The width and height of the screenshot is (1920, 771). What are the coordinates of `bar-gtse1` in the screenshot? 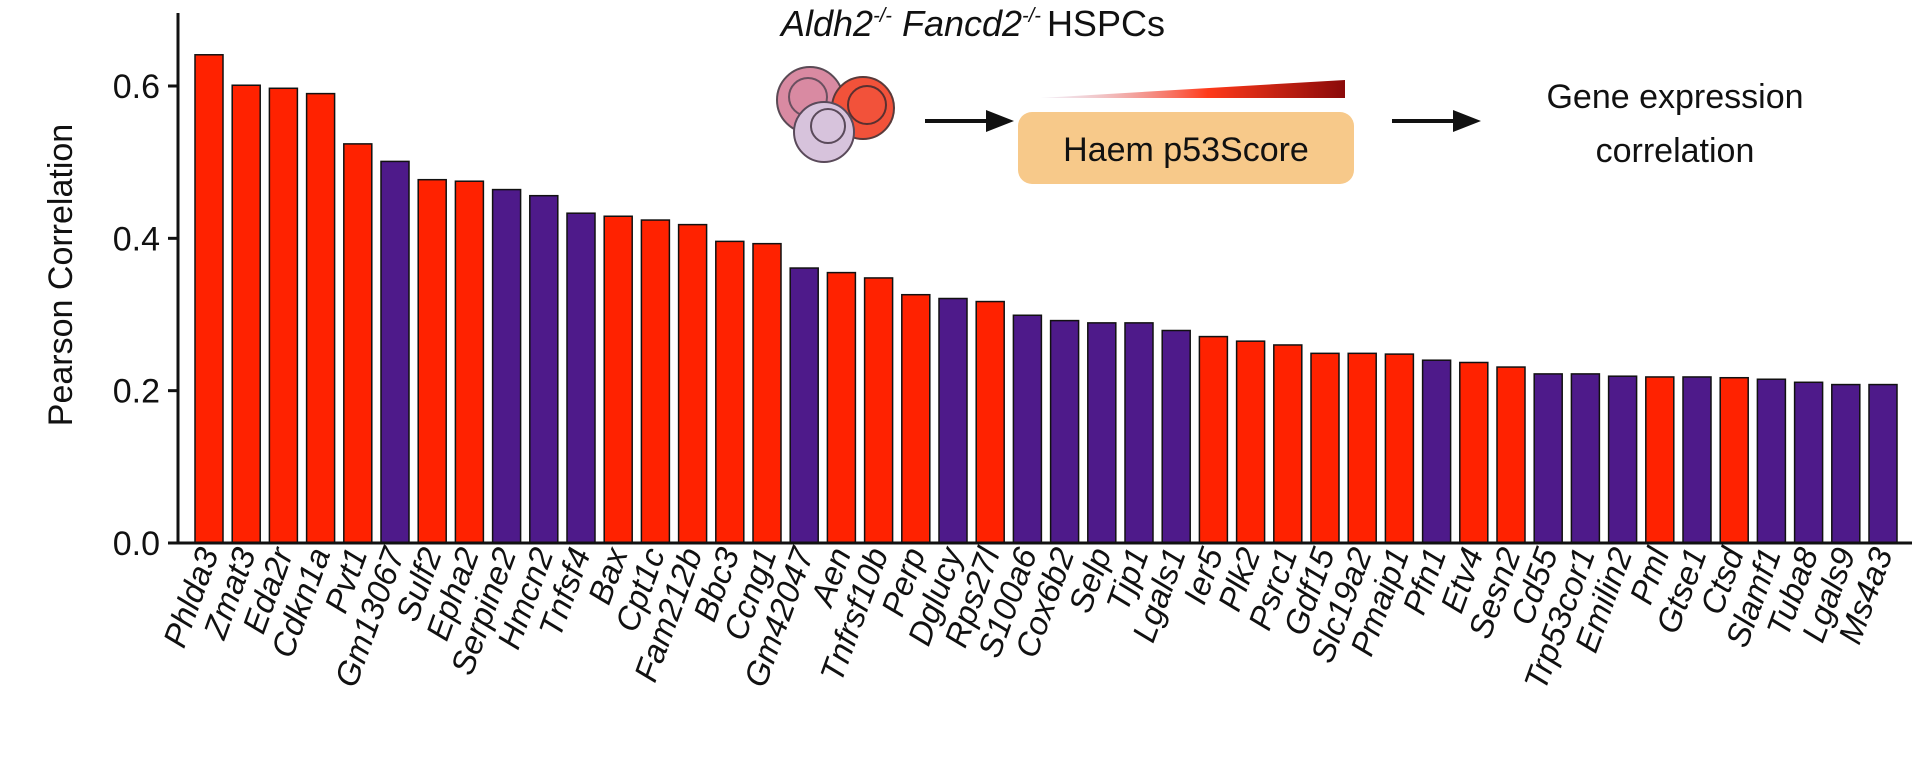 It's located at (1697, 460).